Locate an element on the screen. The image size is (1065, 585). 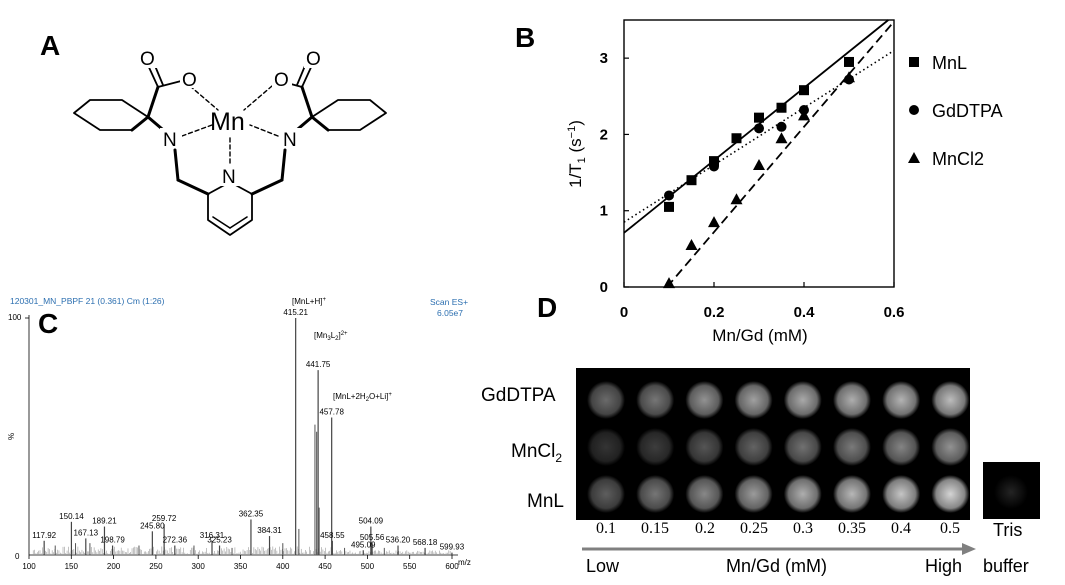
ms-annotation-mnlh: [MnL+H]+ is located at coordinates (309, 301).